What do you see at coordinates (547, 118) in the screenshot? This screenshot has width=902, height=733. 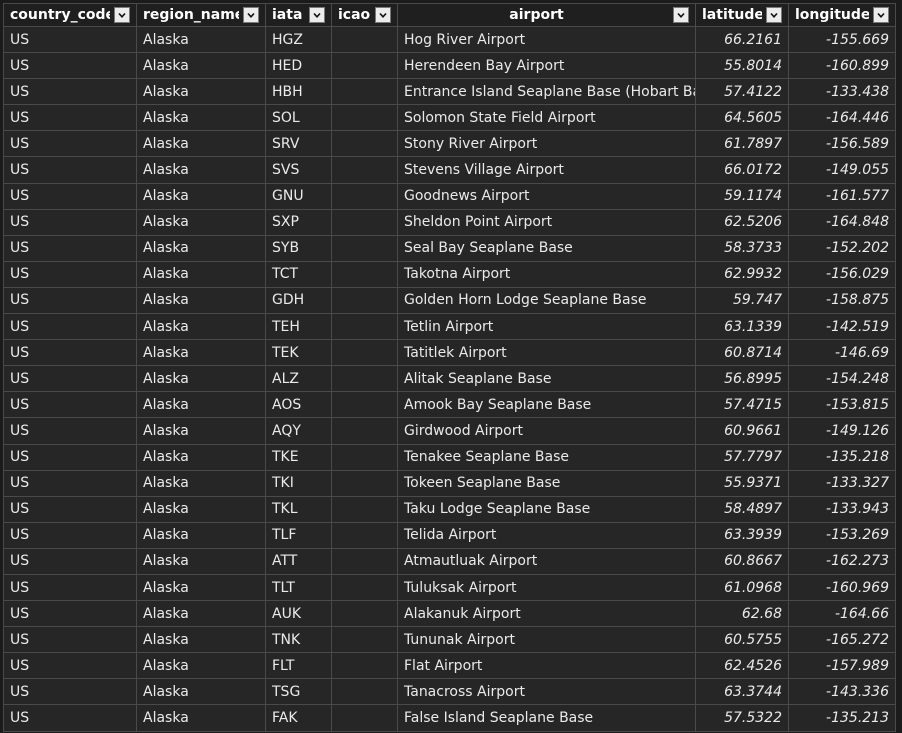 I see `table-cell-airport: Solomon State Field Airport` at bounding box center [547, 118].